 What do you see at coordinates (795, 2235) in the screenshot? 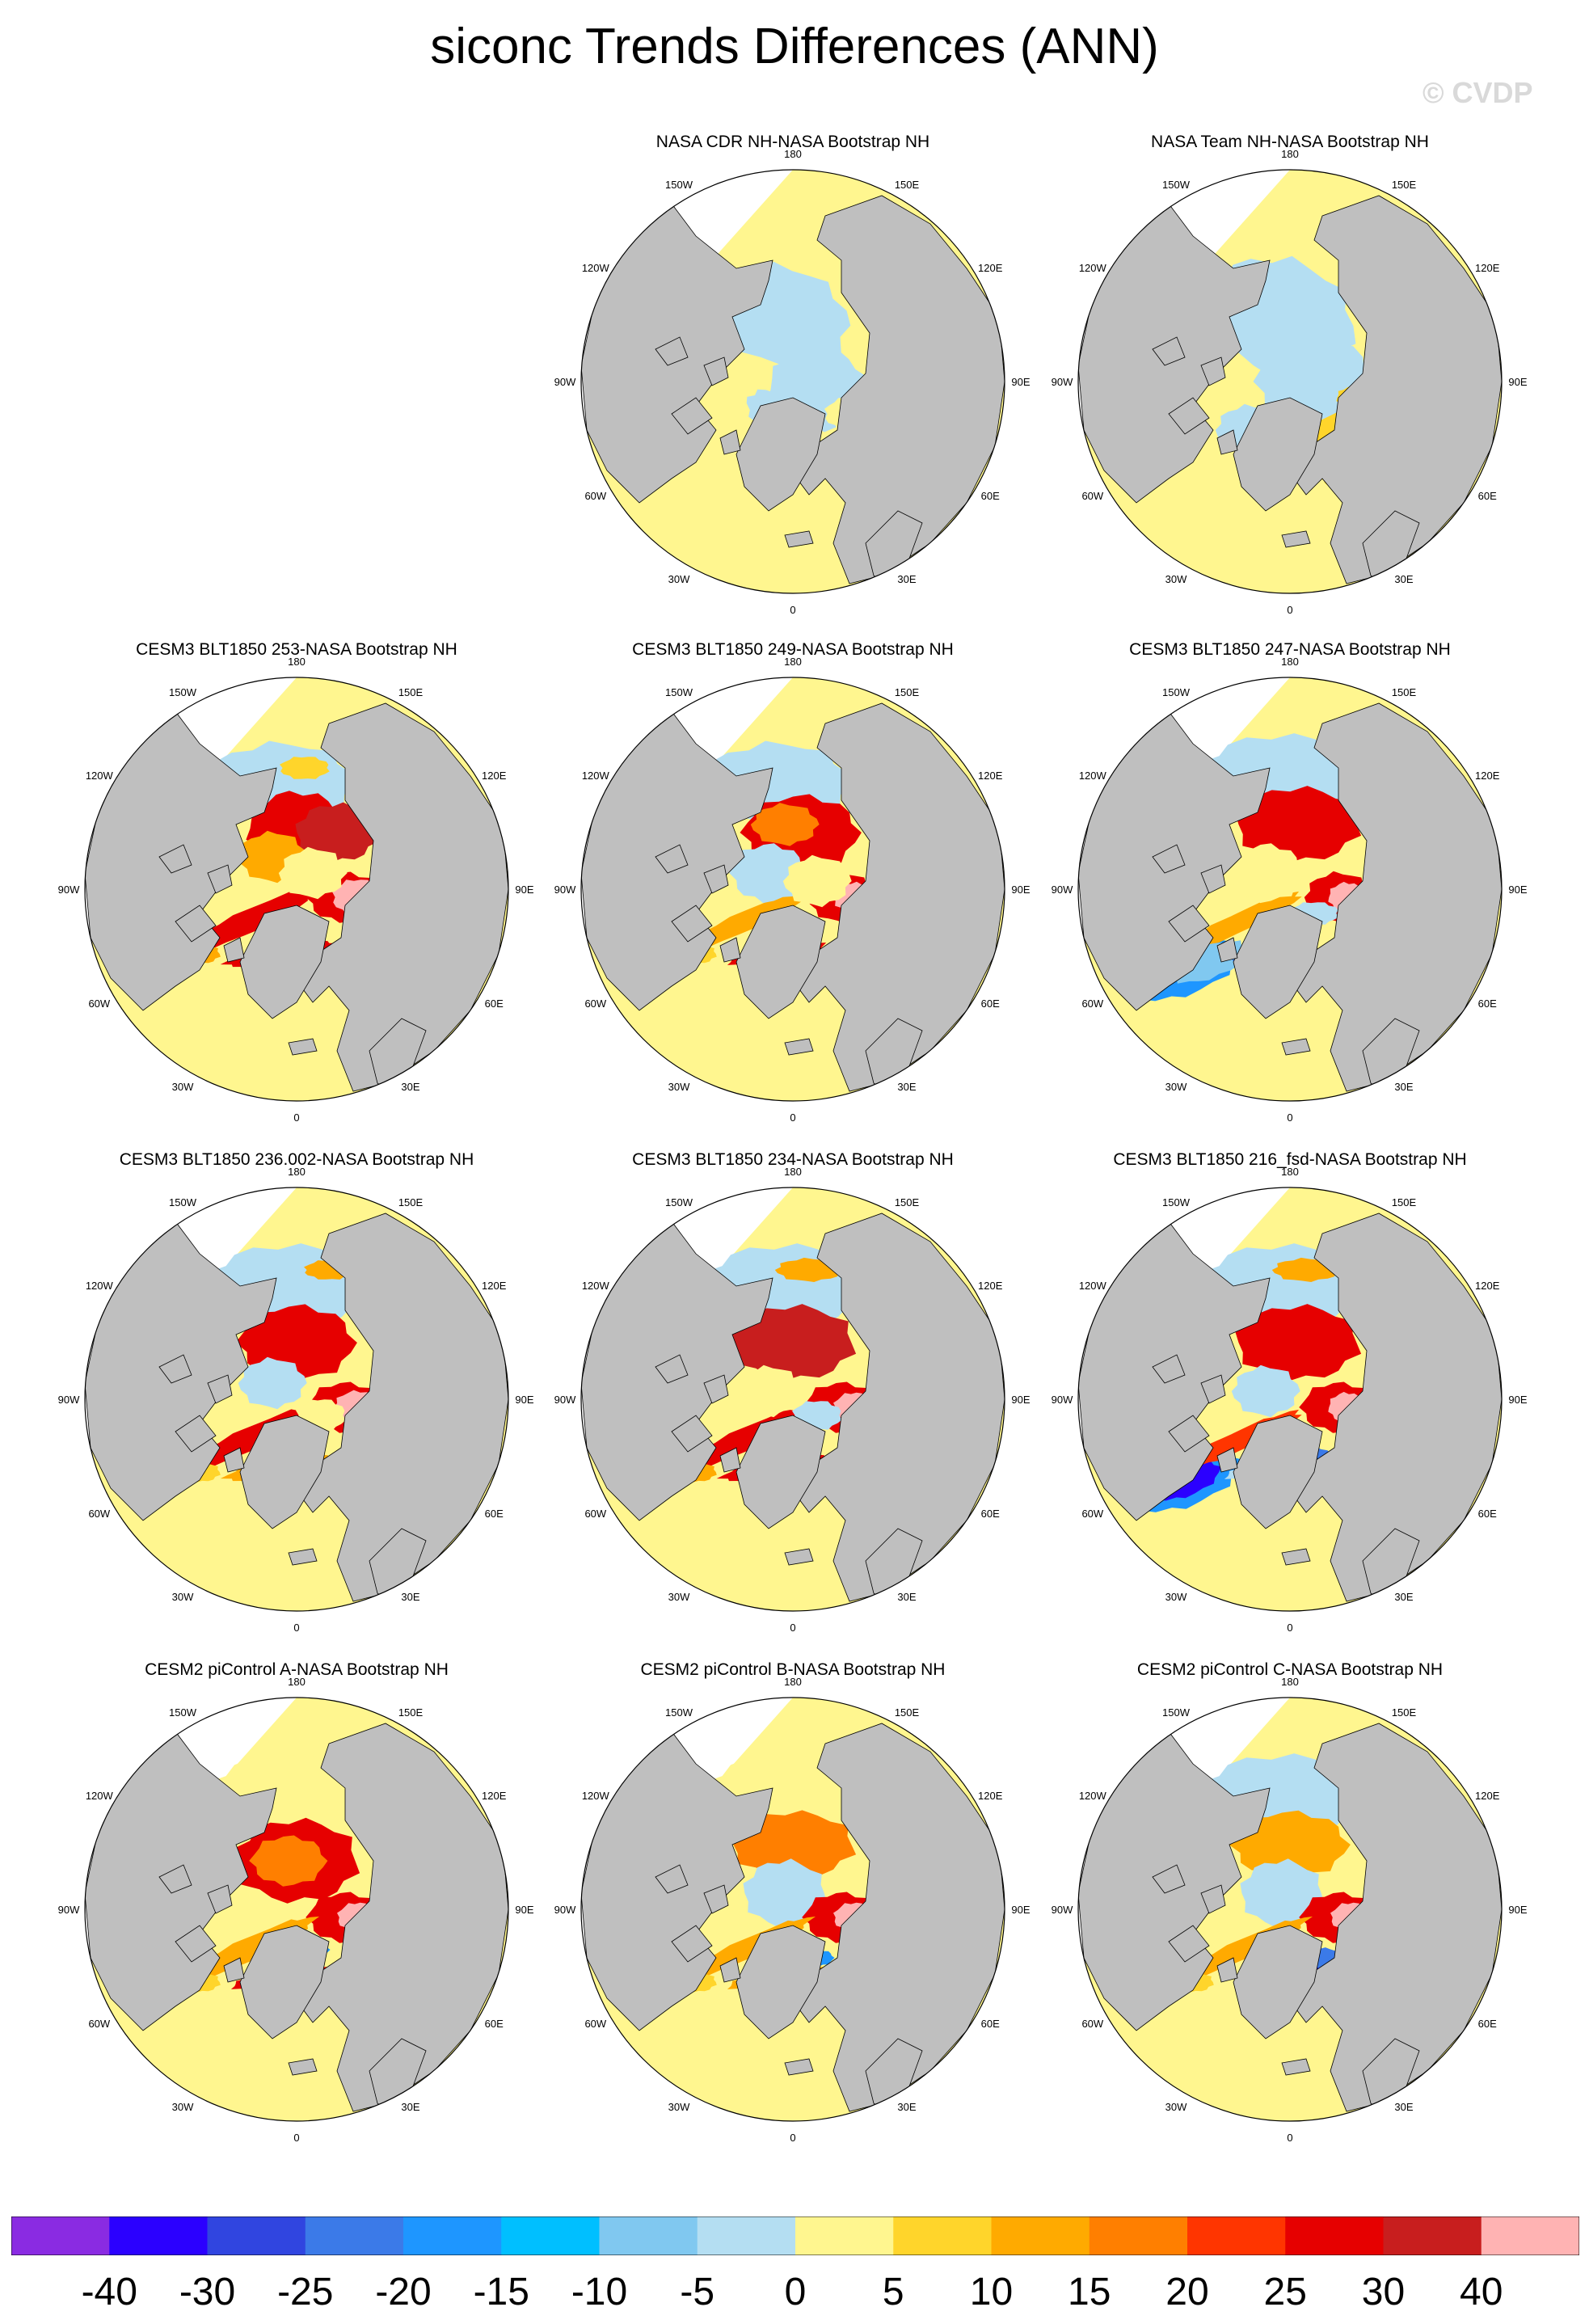
I see `colorbar` at bounding box center [795, 2235].